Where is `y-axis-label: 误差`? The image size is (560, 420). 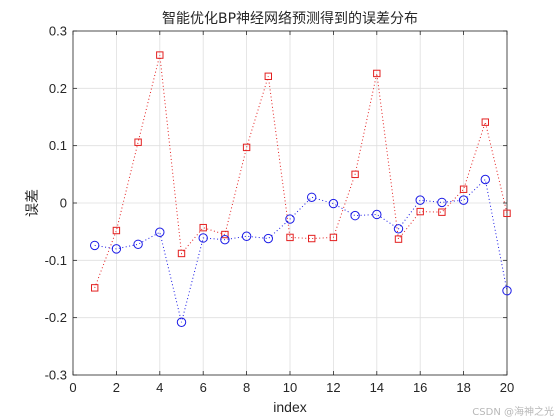 y-axis-label: 误差 is located at coordinates (32, 203).